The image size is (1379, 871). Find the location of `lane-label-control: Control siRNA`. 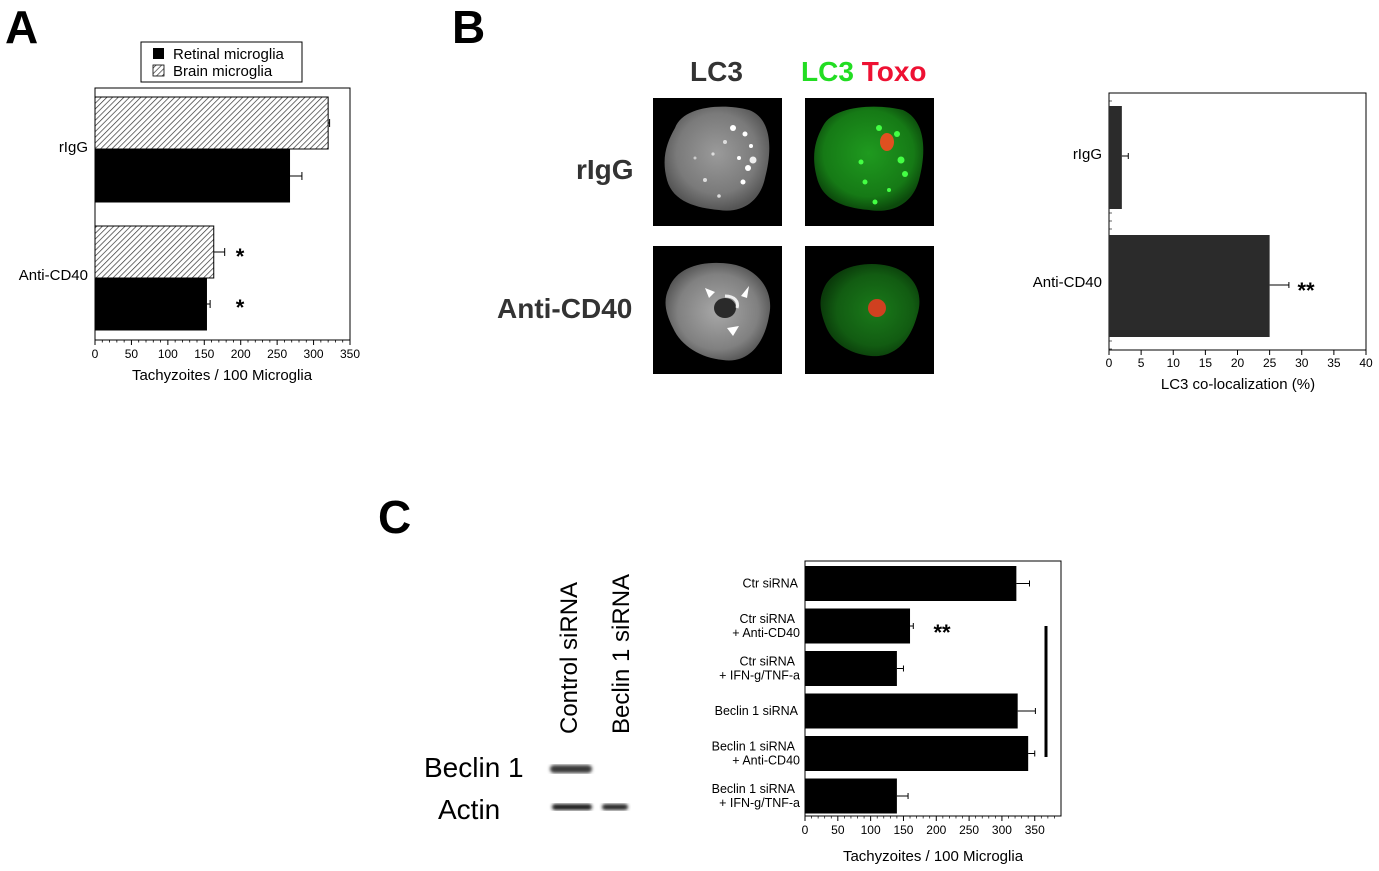

lane-label-control: Control siRNA is located at coordinates (569, 657).